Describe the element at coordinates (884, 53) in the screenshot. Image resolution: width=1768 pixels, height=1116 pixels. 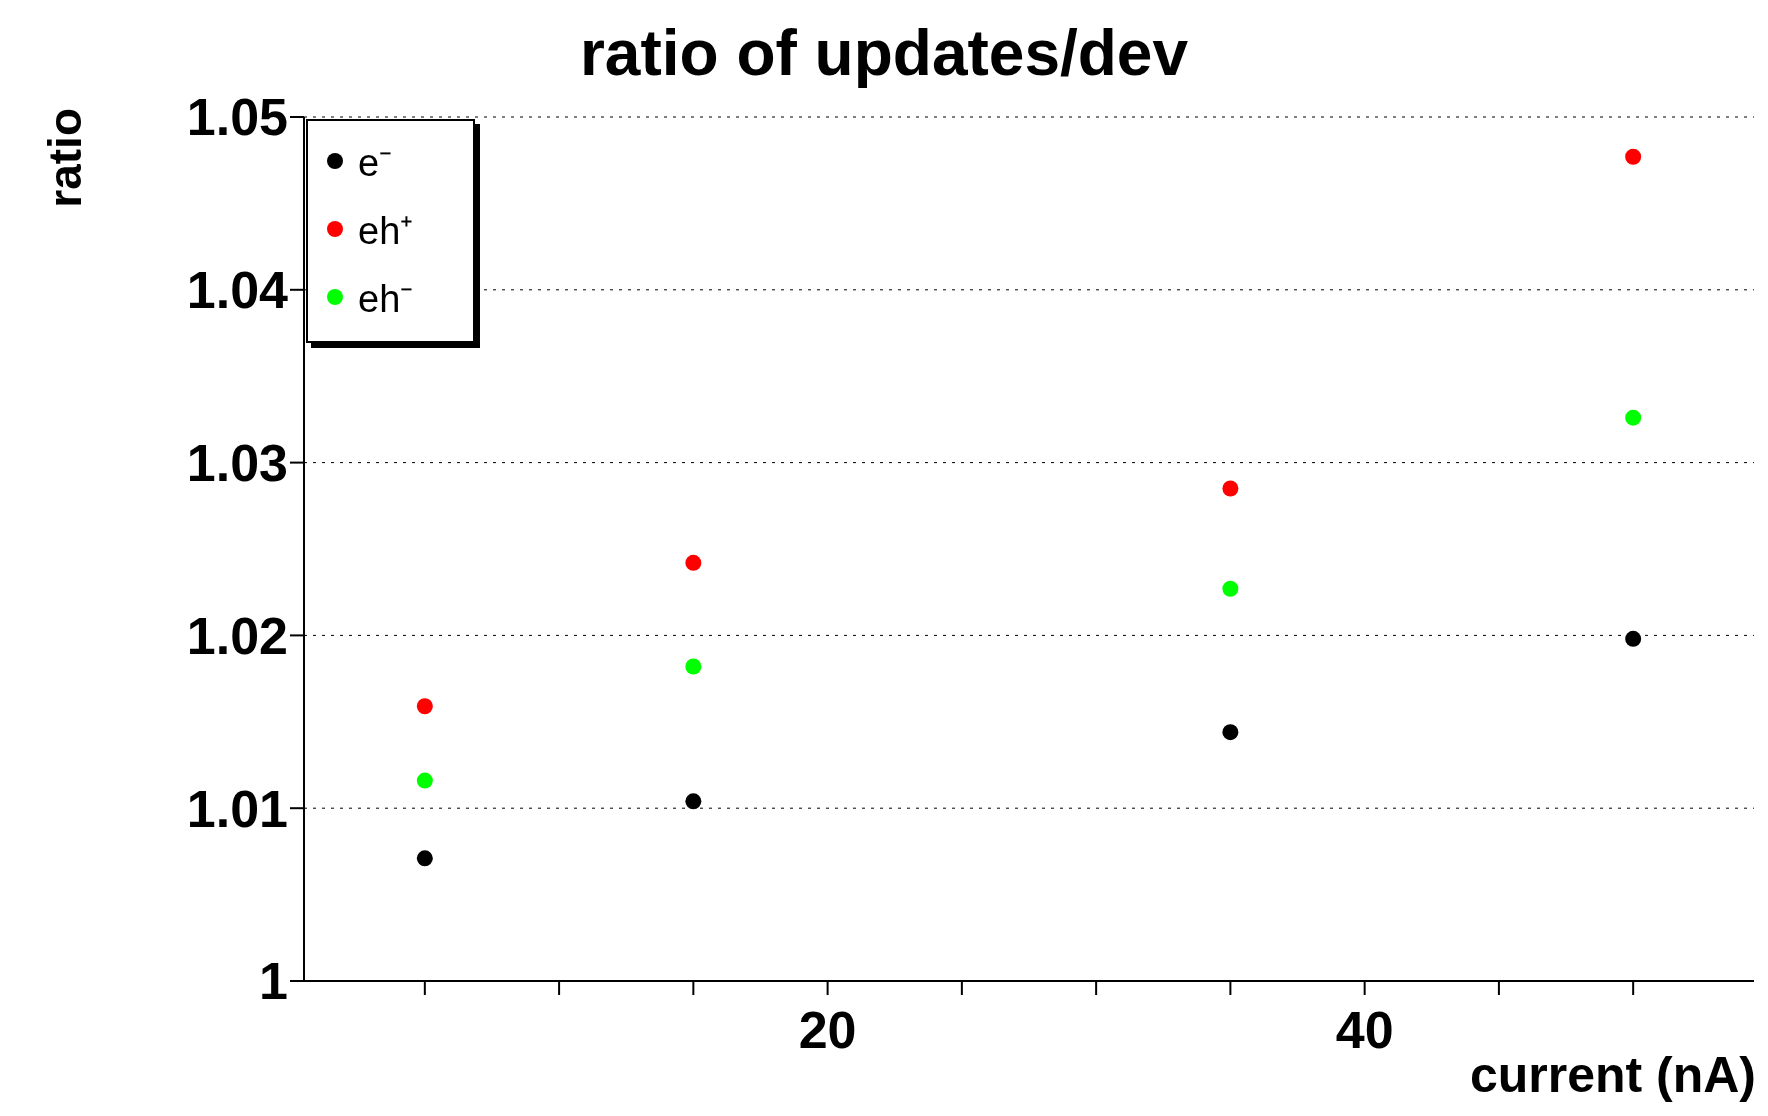
I see `chart-title: ratio of updates/dev` at that location.